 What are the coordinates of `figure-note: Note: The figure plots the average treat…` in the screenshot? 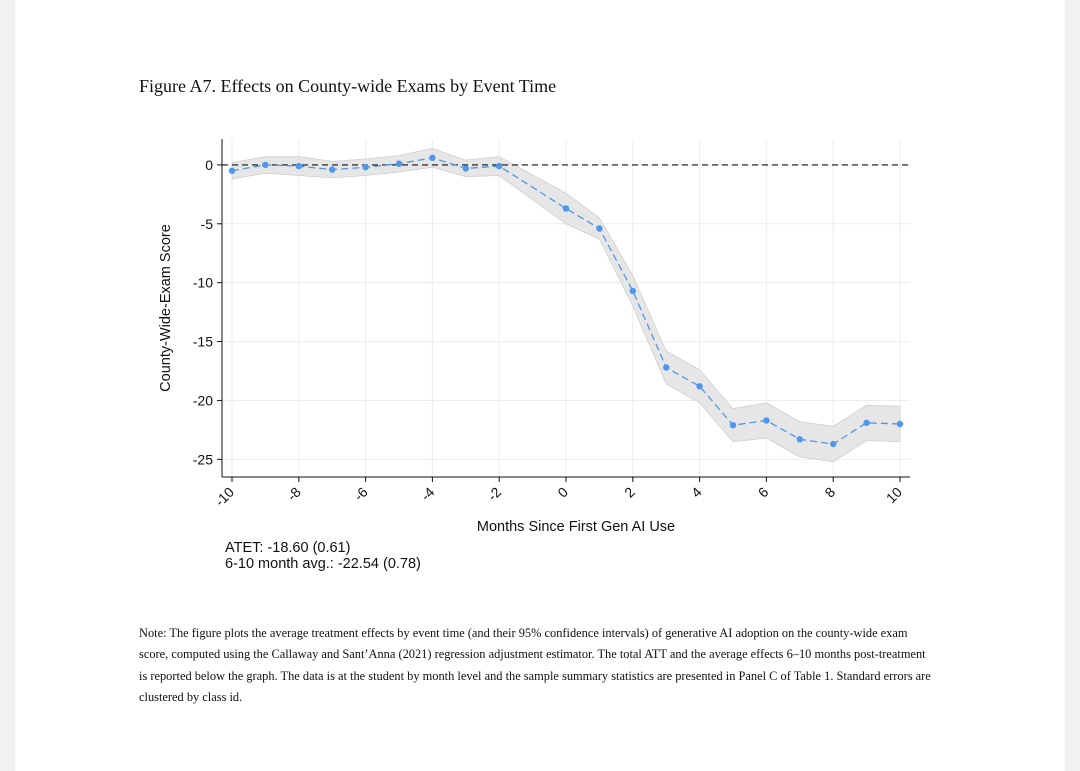 It's located at (535, 665).